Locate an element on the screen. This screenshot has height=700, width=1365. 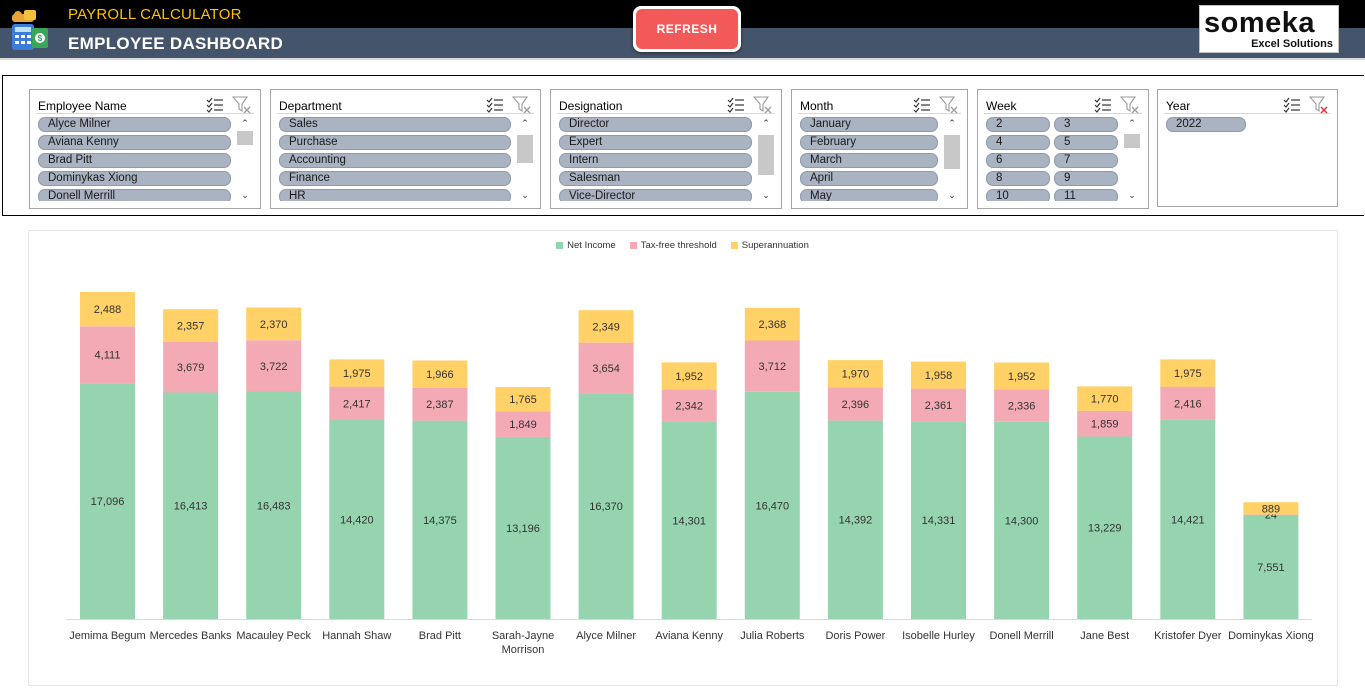
slicer-item: Salesman is located at coordinates (655, 178).